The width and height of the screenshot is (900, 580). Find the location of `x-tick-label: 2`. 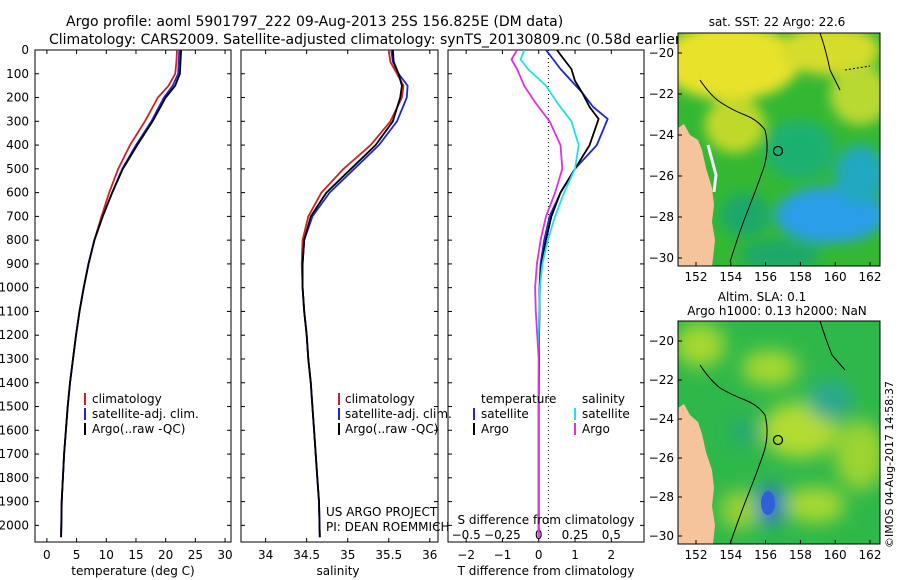

x-tick-label: 2 is located at coordinates (612, 555).